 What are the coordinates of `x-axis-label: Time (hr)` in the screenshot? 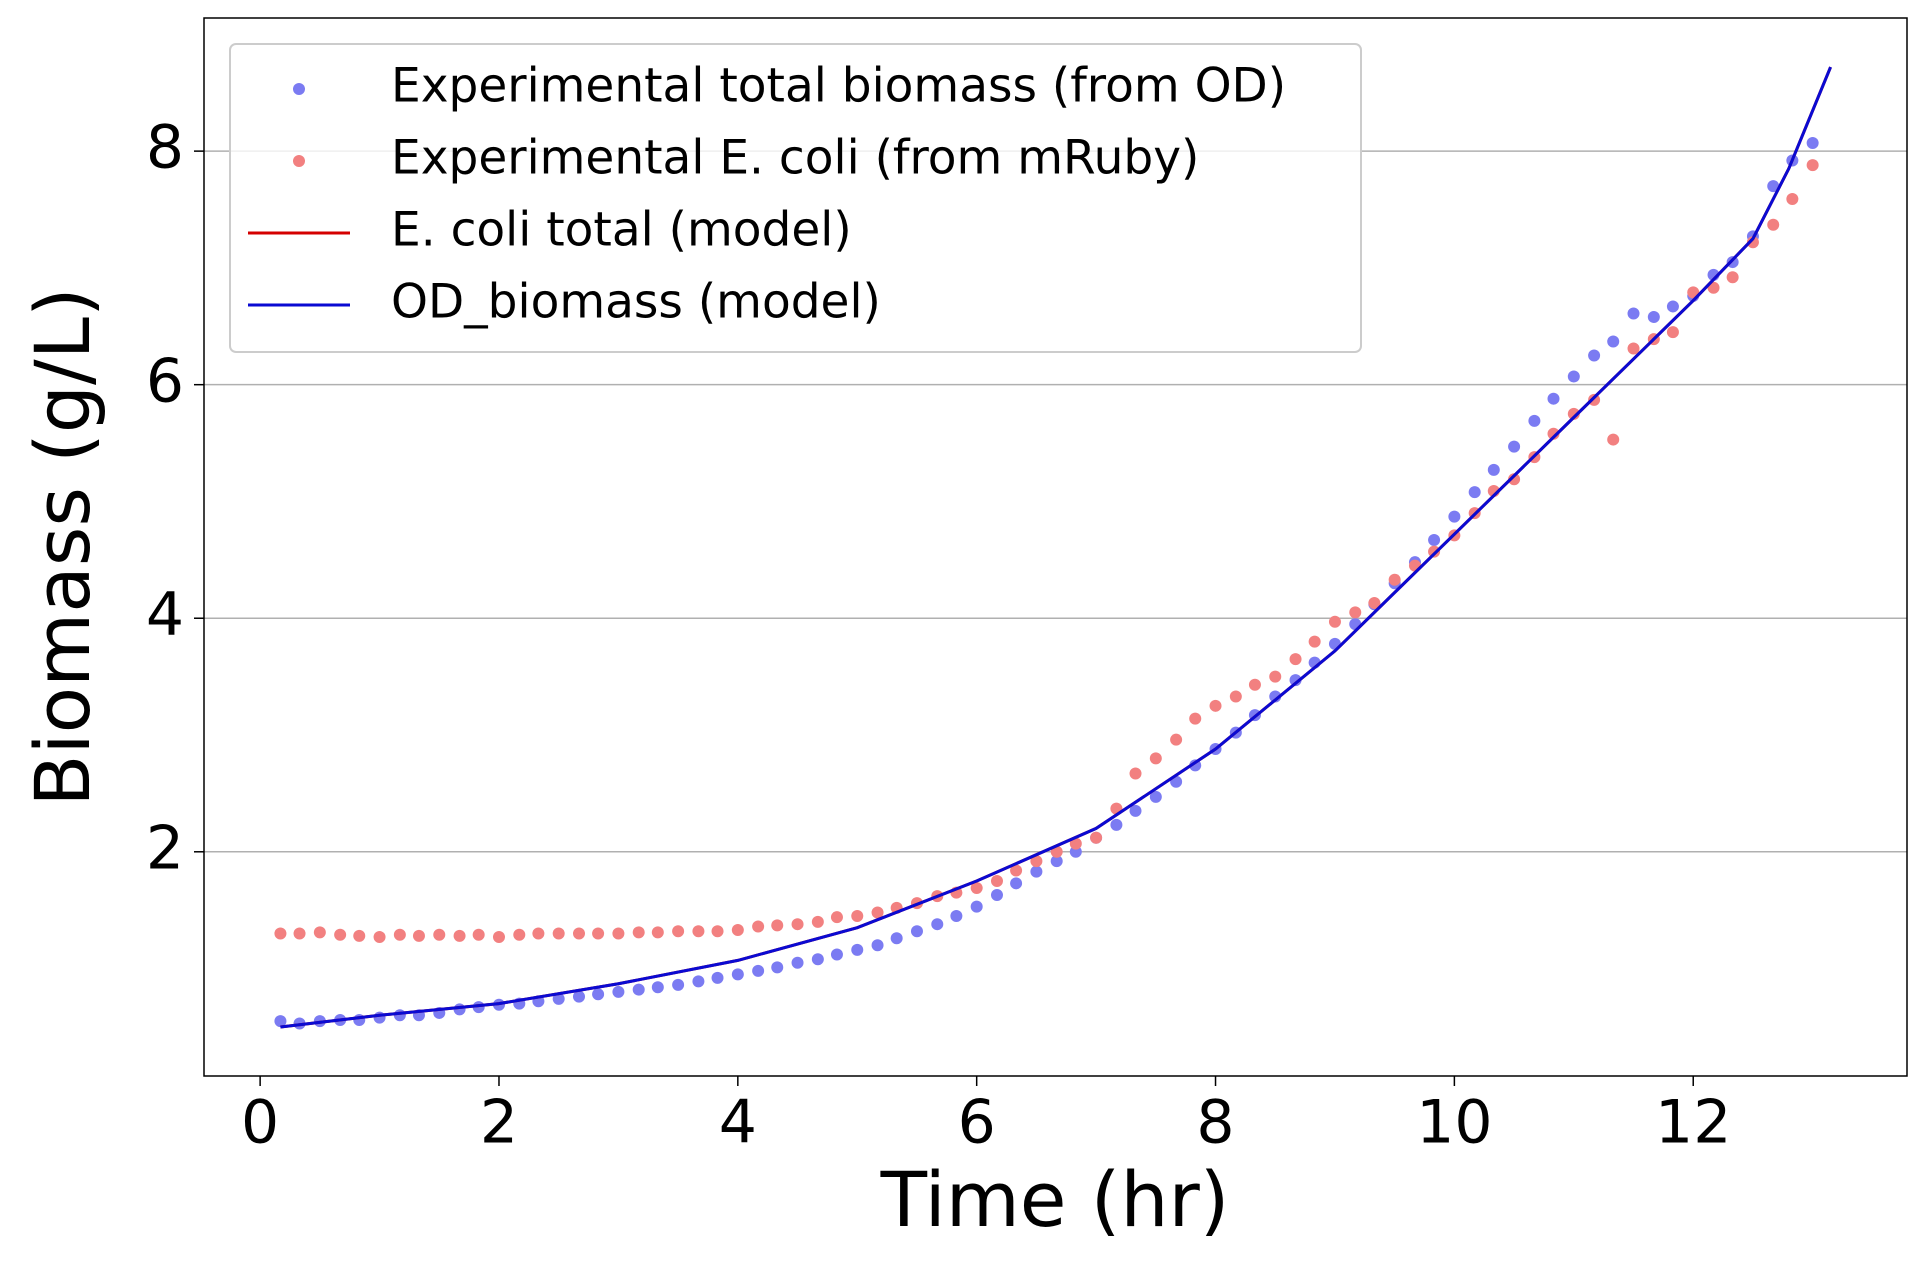 It's located at (1055, 1199).